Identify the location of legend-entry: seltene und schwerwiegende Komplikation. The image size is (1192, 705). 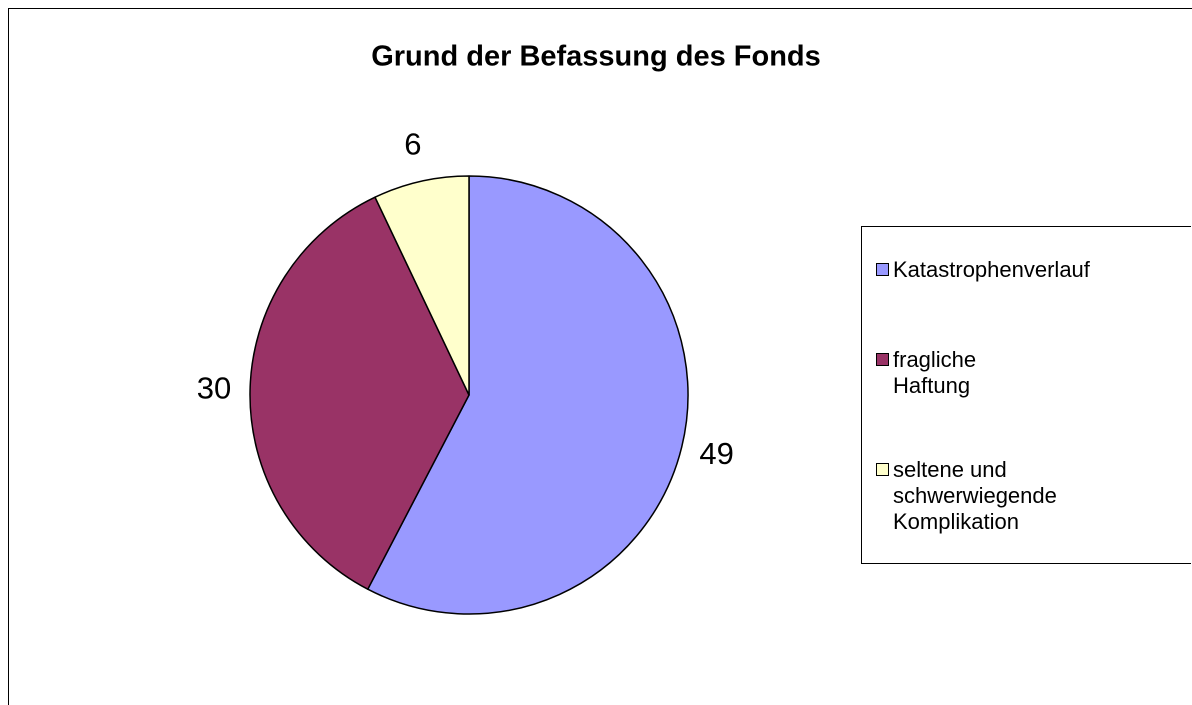
(1026, 496).